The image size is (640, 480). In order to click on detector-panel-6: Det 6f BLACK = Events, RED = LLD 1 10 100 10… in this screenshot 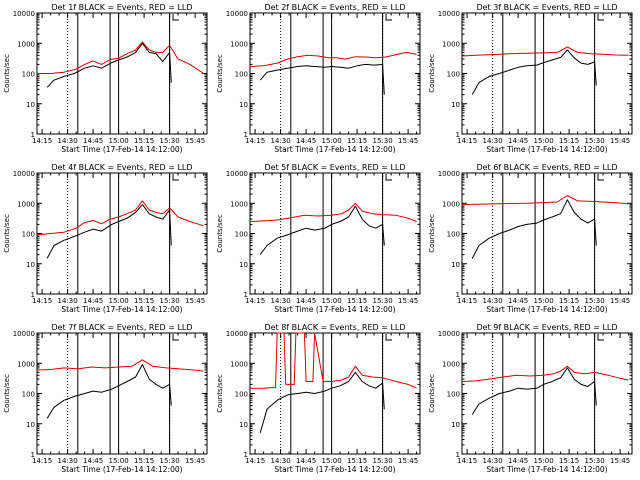, I will do `click(530, 238)`.